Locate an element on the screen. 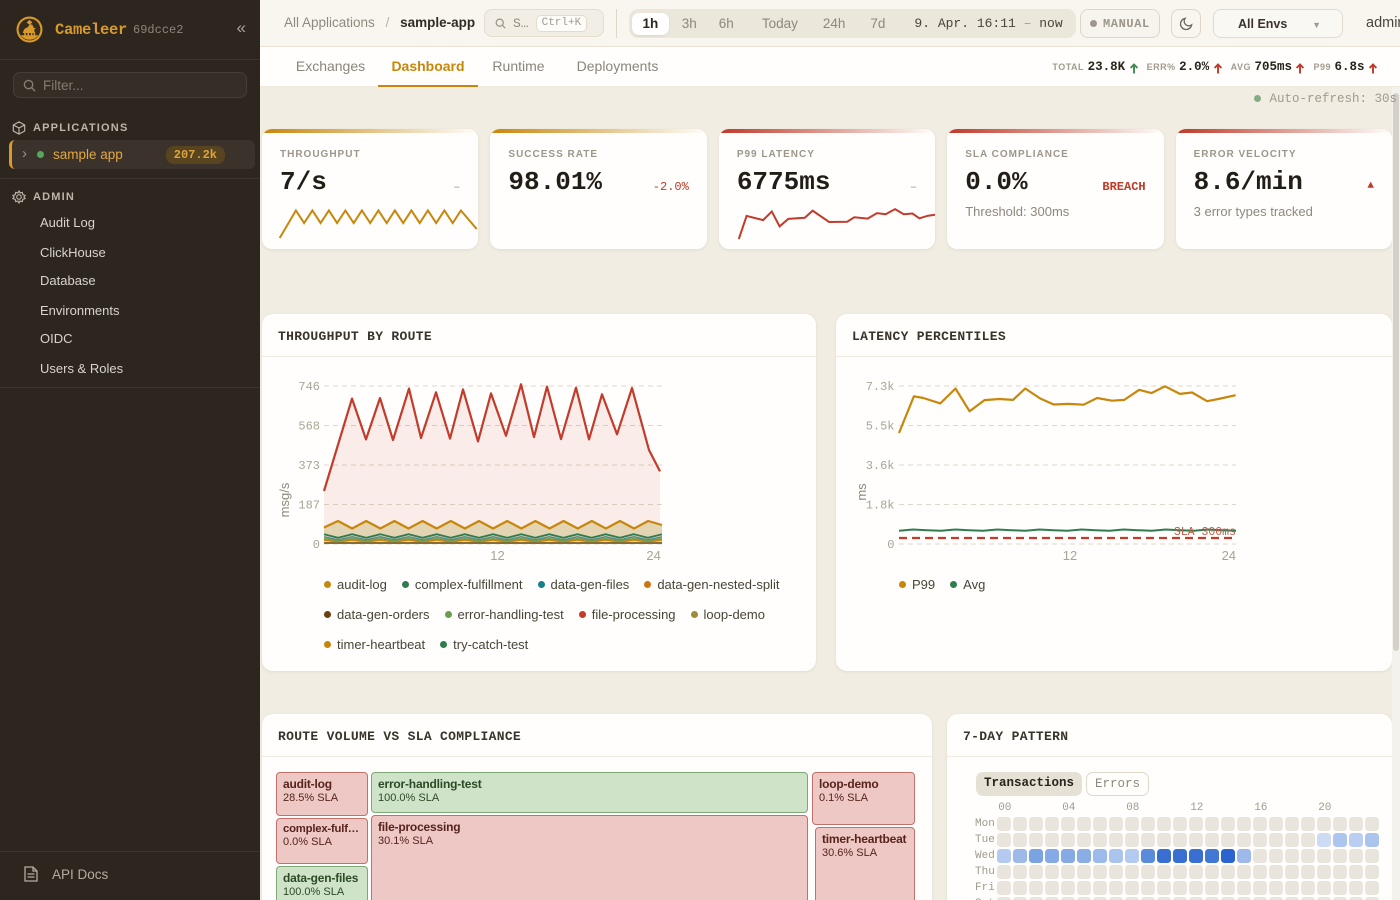  svg-text: 3.6k is located at coordinates (880, 466).